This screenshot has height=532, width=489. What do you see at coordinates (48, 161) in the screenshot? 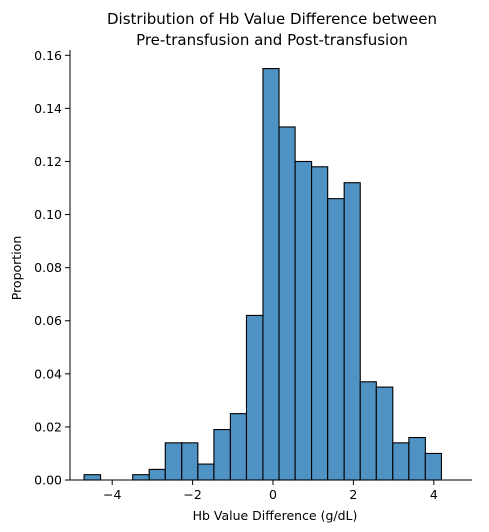
I see `y-tick-label: 0.12` at bounding box center [48, 161].